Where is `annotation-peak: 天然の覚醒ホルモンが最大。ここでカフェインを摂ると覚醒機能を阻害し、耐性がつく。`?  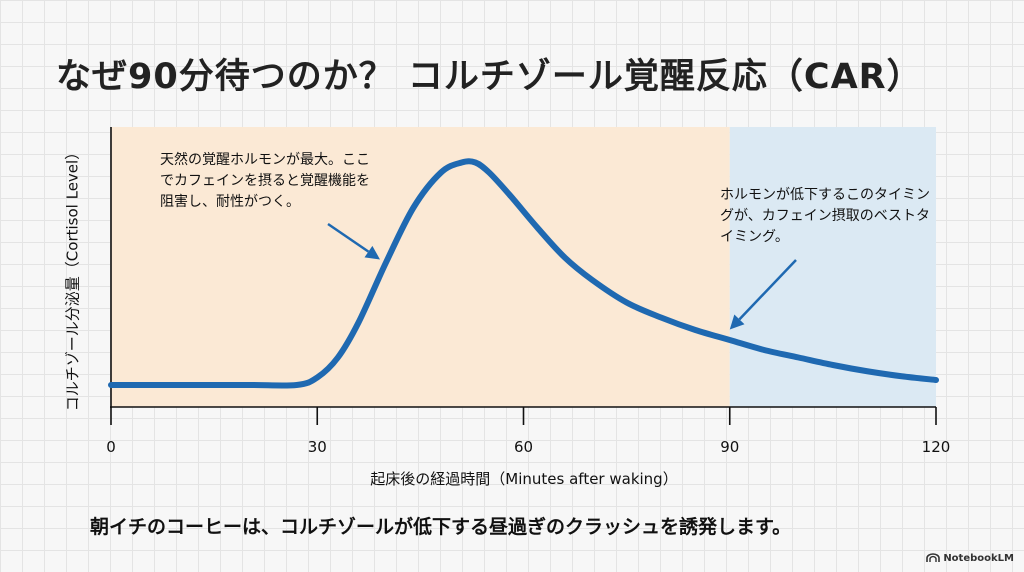
annotation-peak: 天然の覚醒ホルモンが最大。ここでカフェインを摂ると覚醒機能を阻害し、耐性がつく。 is located at coordinates (265, 181).